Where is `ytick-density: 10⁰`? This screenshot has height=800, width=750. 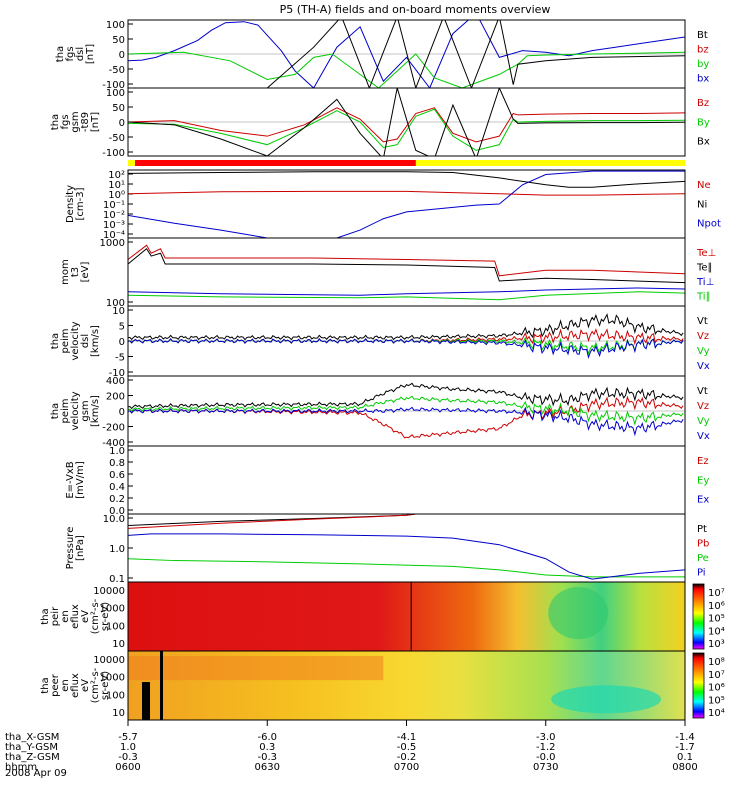
ytick-density: 10⁰ is located at coordinates (116, 195).